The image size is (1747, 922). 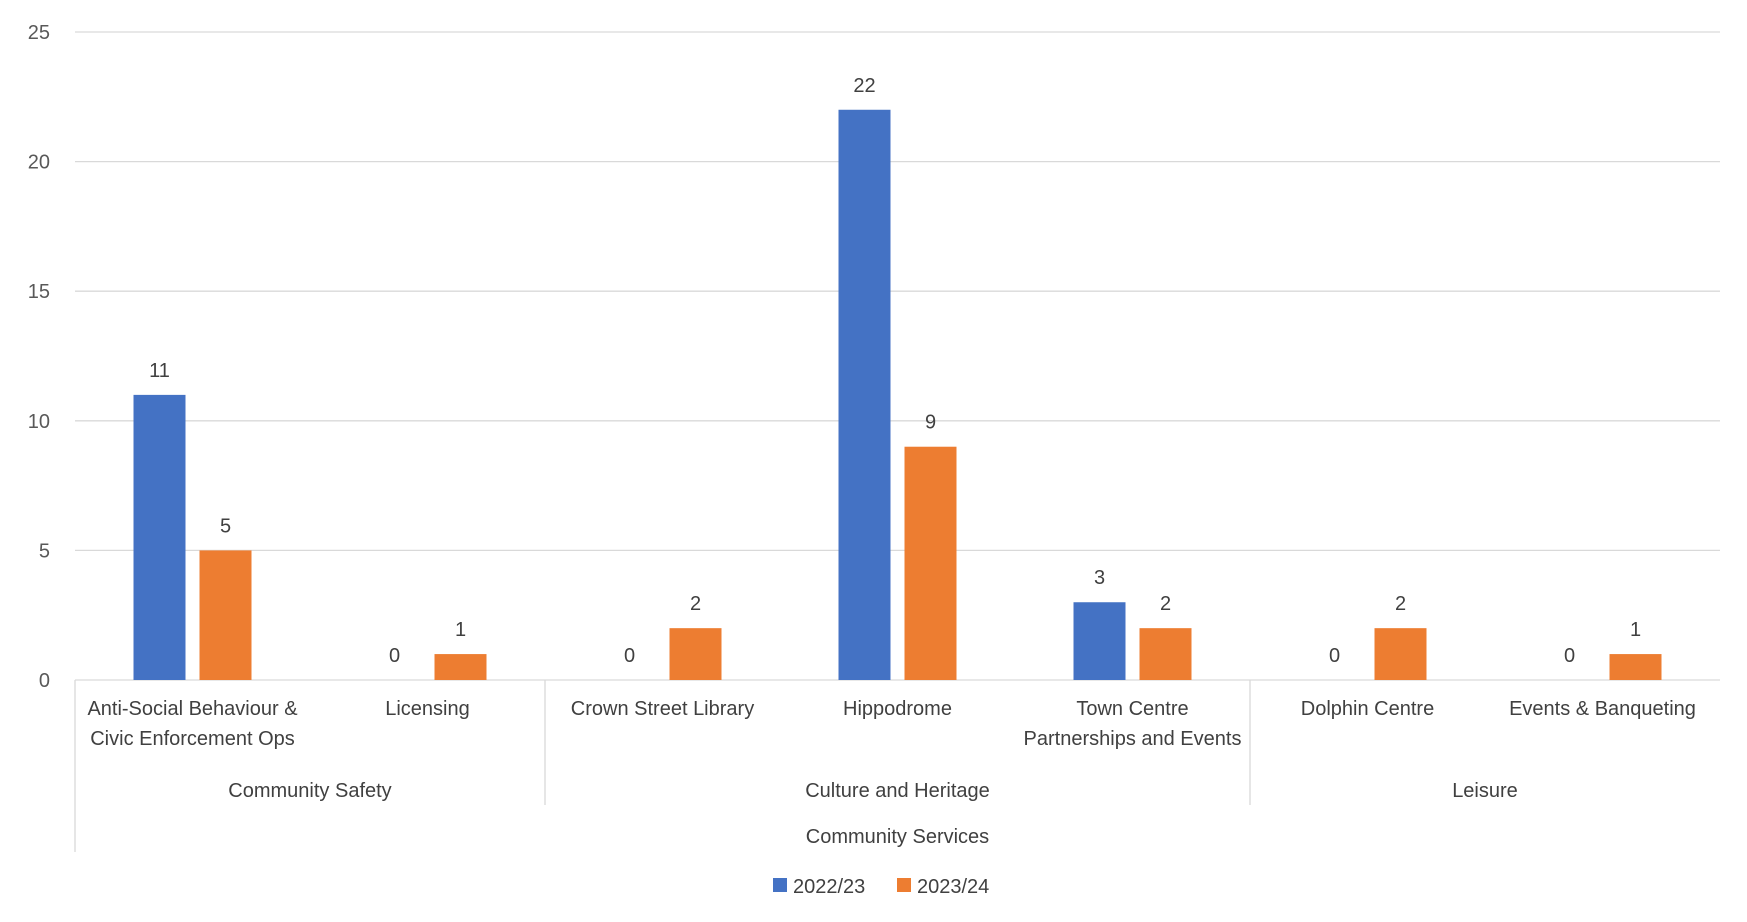 What do you see at coordinates (930, 423) in the screenshot?
I see `data-label: 9` at bounding box center [930, 423].